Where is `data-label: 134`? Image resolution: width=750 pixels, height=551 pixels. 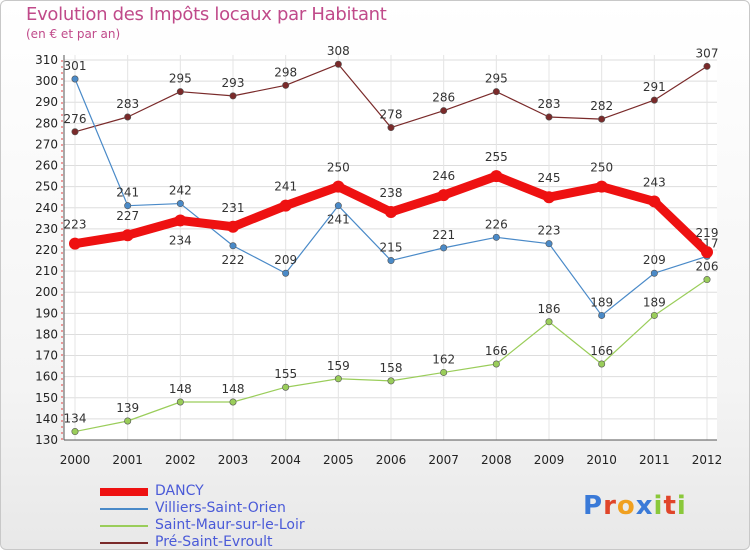 data-label: 134 is located at coordinates (75, 419).